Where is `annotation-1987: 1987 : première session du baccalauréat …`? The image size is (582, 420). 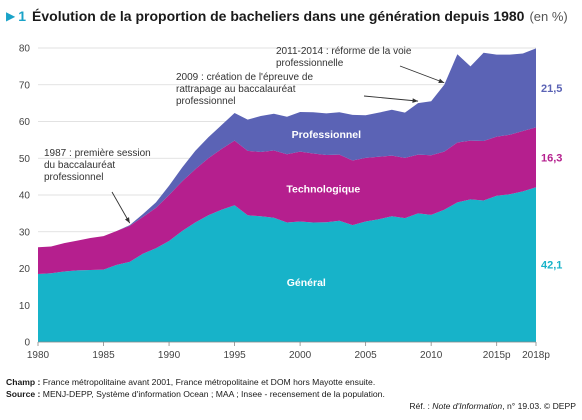 annotation-1987: 1987 : première session du baccalauréat … is located at coordinates (99, 165).